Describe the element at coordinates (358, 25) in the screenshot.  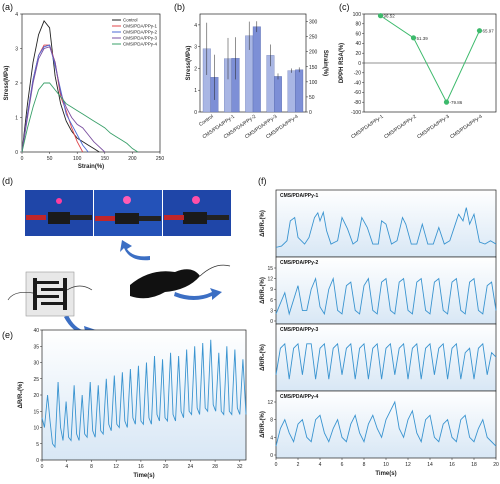
I see `y-tick-label-c: 80` at that location.